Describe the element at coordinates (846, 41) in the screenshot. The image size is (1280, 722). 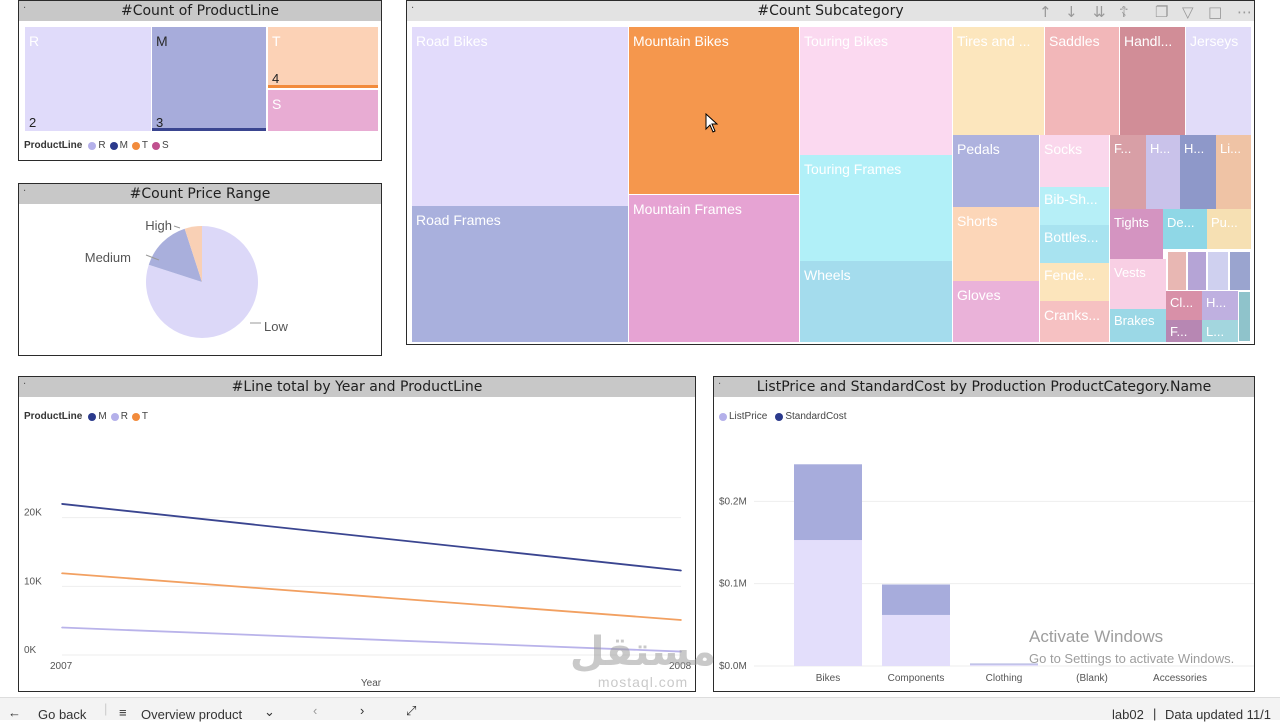
I see `tile-label: Touring Bikes` at that location.